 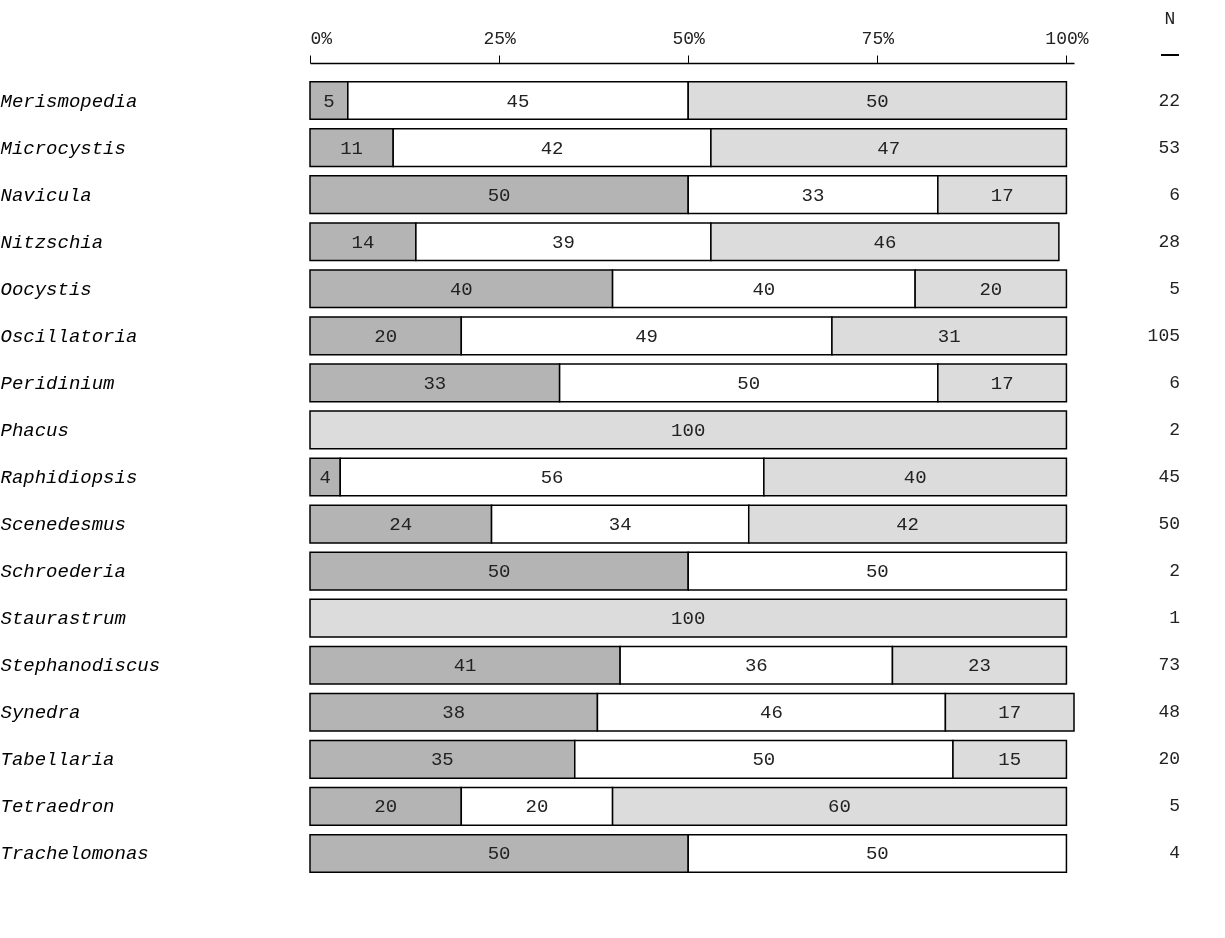 What do you see at coordinates (563, 242) in the screenshot?
I see `data-label: 39` at bounding box center [563, 242].